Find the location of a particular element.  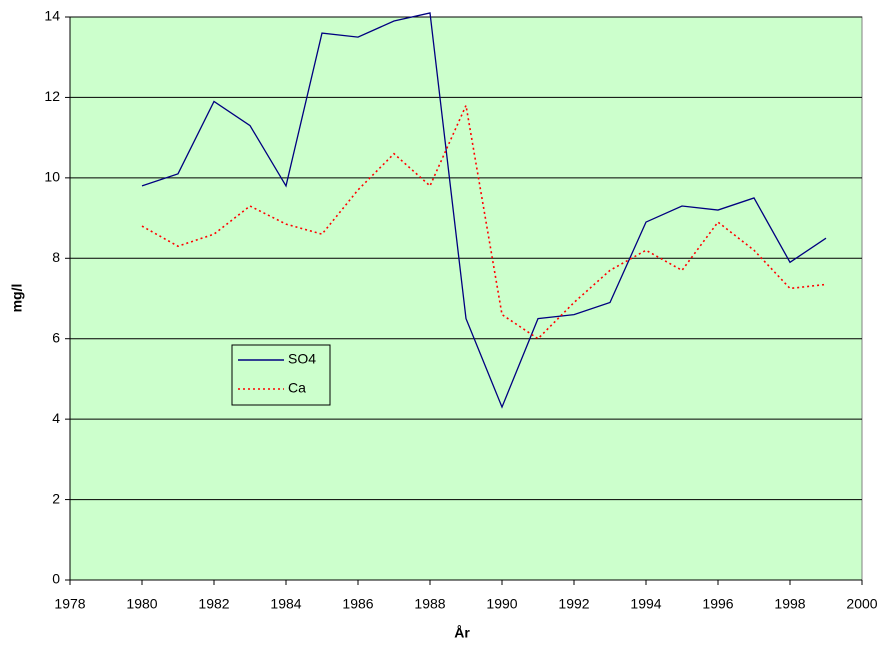

y-tick-label: 14 is located at coordinates (52, 16).